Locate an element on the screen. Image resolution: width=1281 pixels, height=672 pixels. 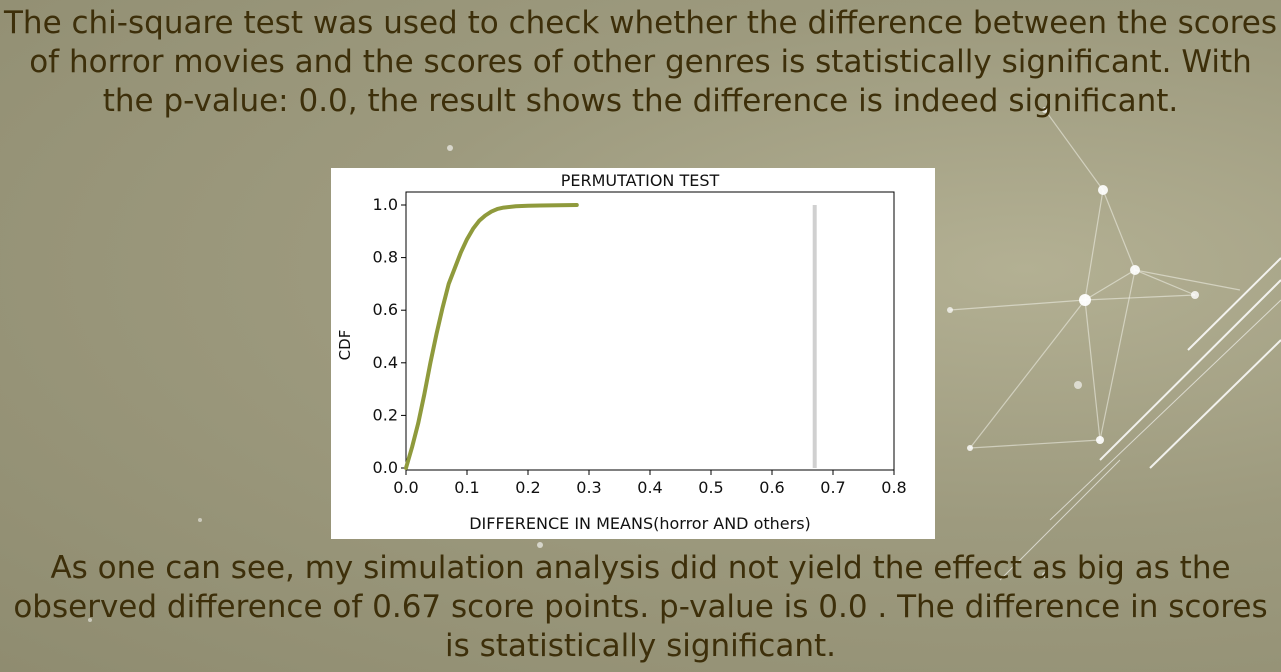
x-tick-label: 0.8 is located at coordinates (893, 487).